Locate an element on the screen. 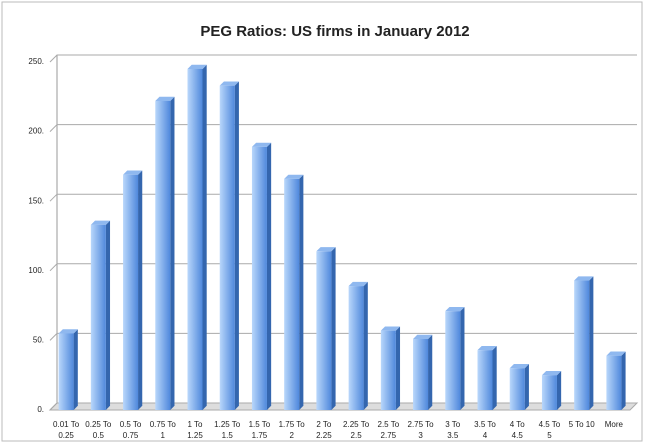 The height and width of the screenshot is (444, 645). y-tick-label: 50. is located at coordinates (38, 340).